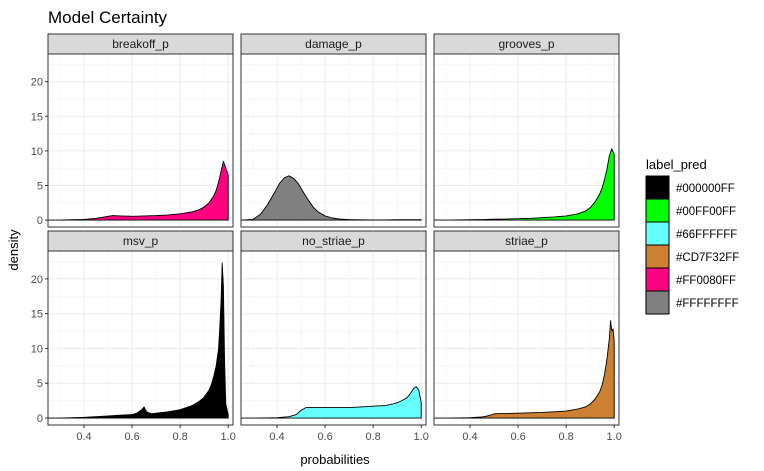 The height and width of the screenshot is (471, 764). I want to click on density-area-msv_p, so click(138, 340).